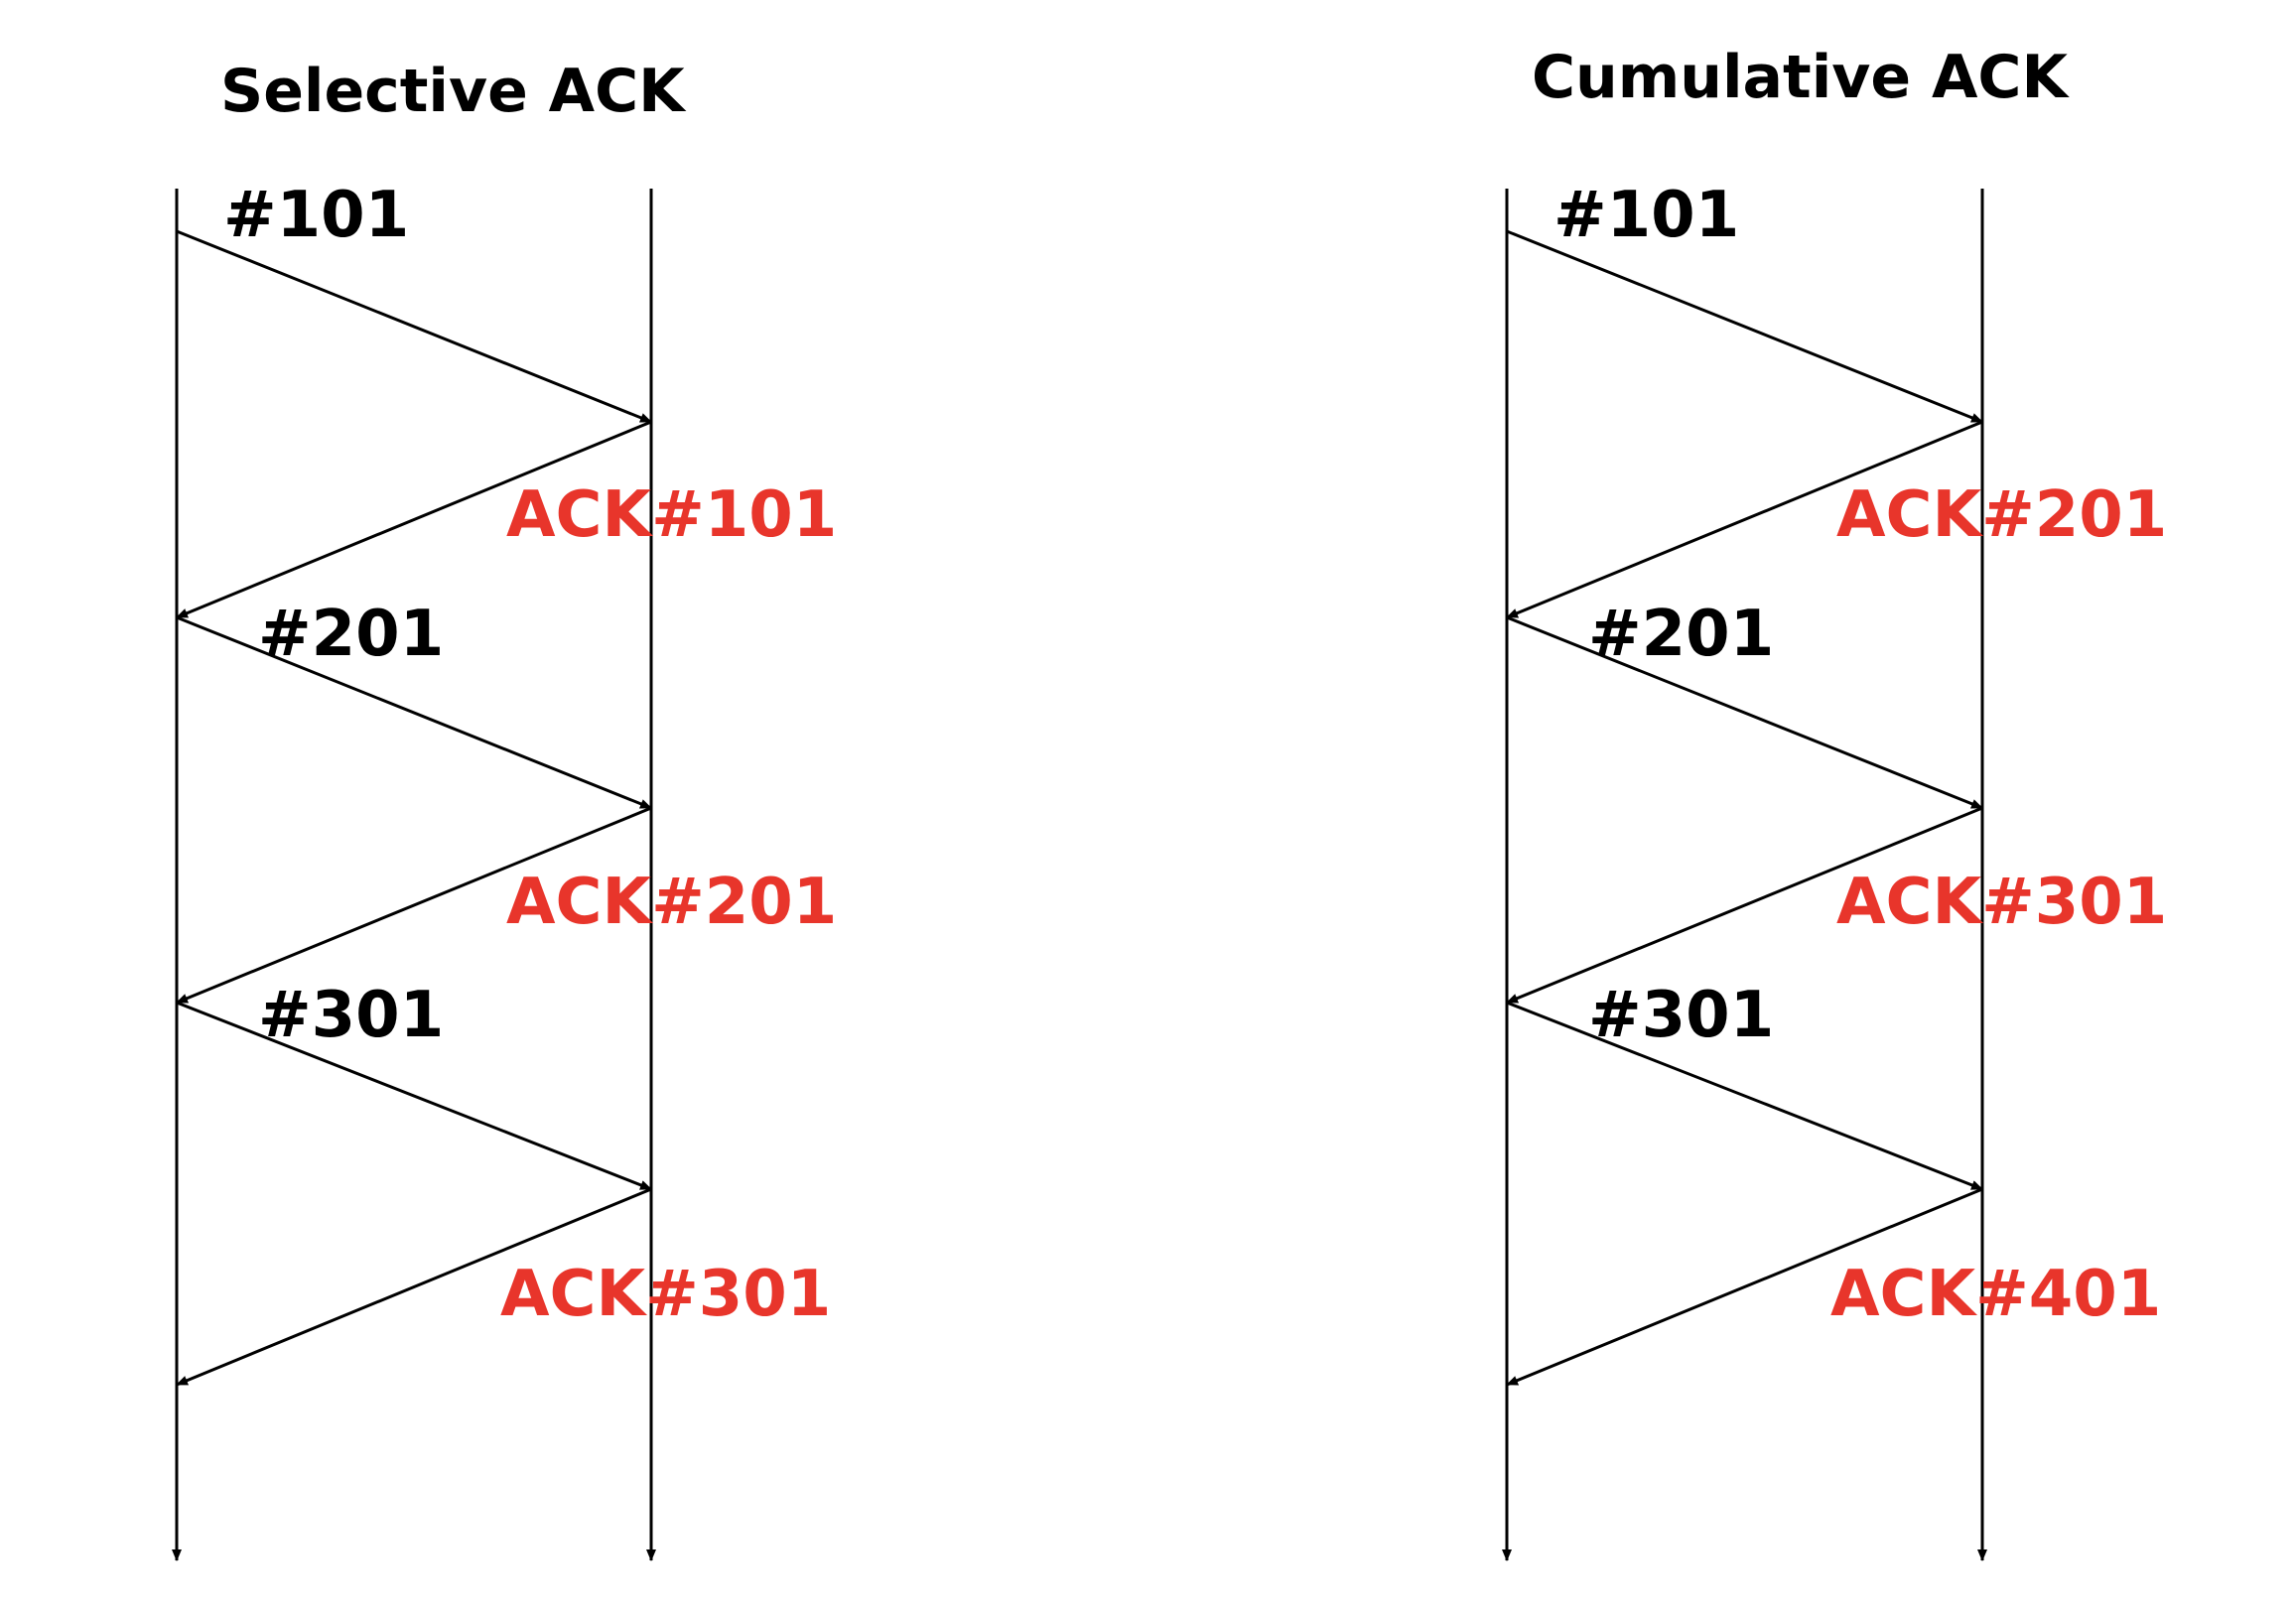 This screenshot has height=1614, width=2296. What do you see at coordinates (453, 91) in the screenshot?
I see `diagram-title: Selective ACK` at bounding box center [453, 91].